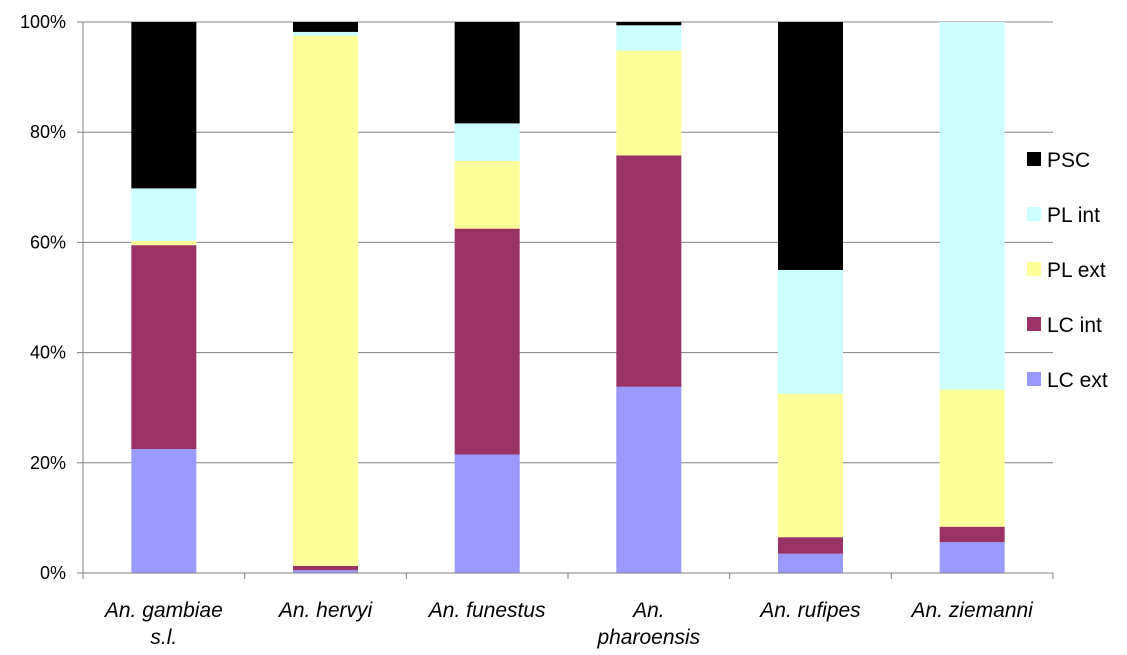 Image resolution: width=1127 pixels, height=655 pixels. I want to click on y-tick-label: 60%, so click(48, 242).